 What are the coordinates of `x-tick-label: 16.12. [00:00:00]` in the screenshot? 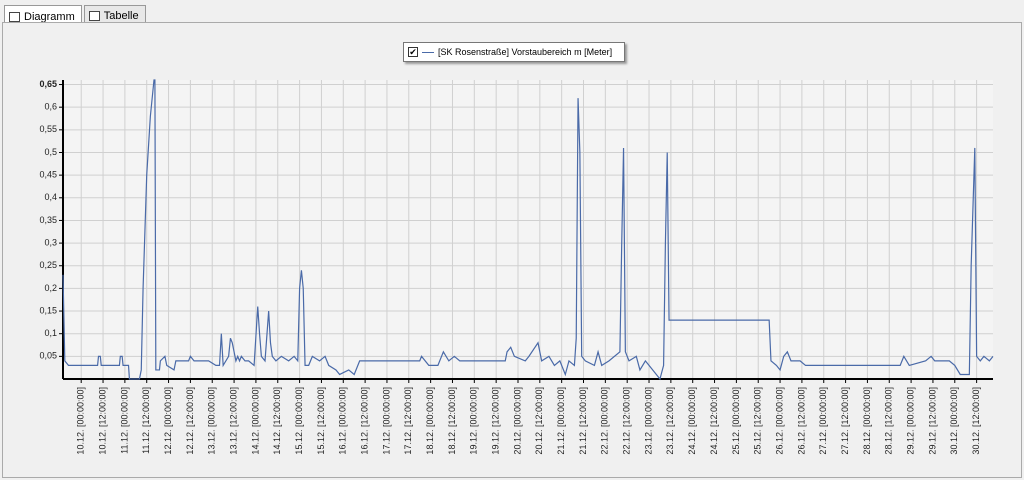 It's located at (343, 421).